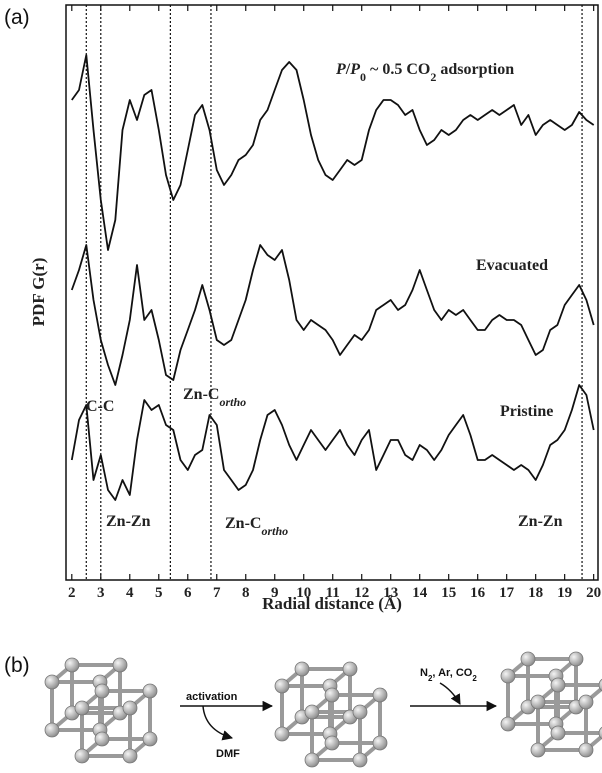 This screenshot has width=602, height=773. What do you see at coordinates (593, 593) in the screenshot?
I see `x-tick-label: 20` at bounding box center [593, 593].